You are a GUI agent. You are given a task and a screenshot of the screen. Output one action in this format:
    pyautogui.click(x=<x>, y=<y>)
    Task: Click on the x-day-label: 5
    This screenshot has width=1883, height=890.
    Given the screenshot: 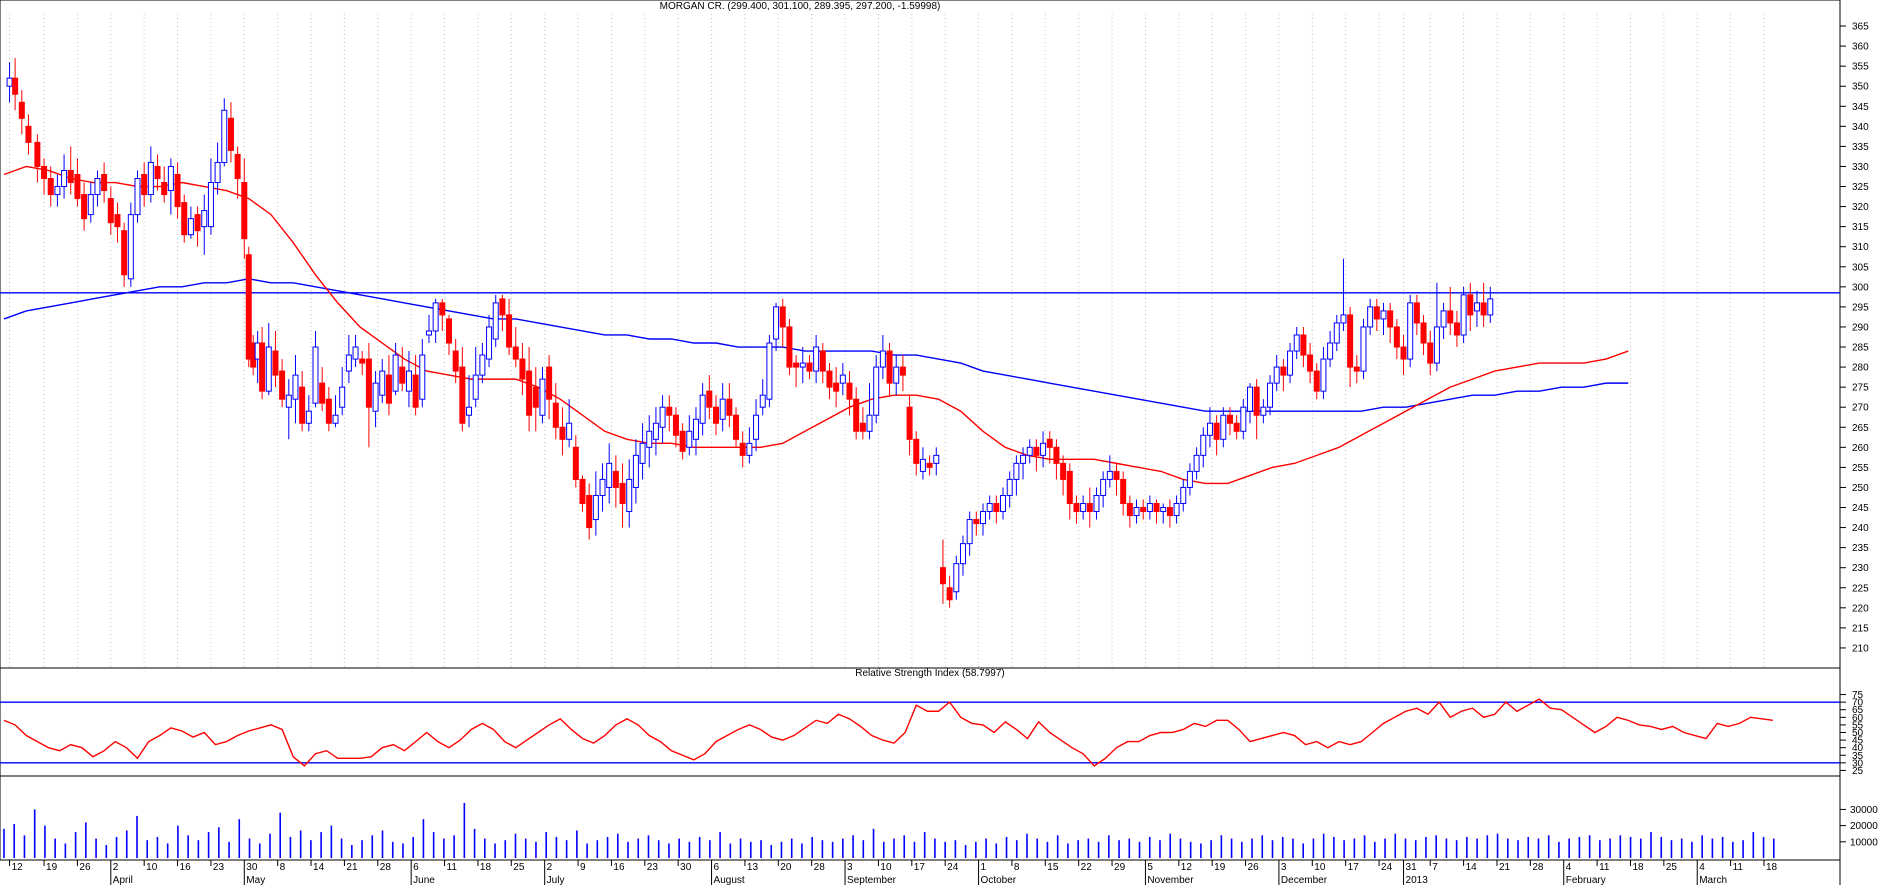 What is the action you would take?
    pyautogui.click(x=1150, y=867)
    